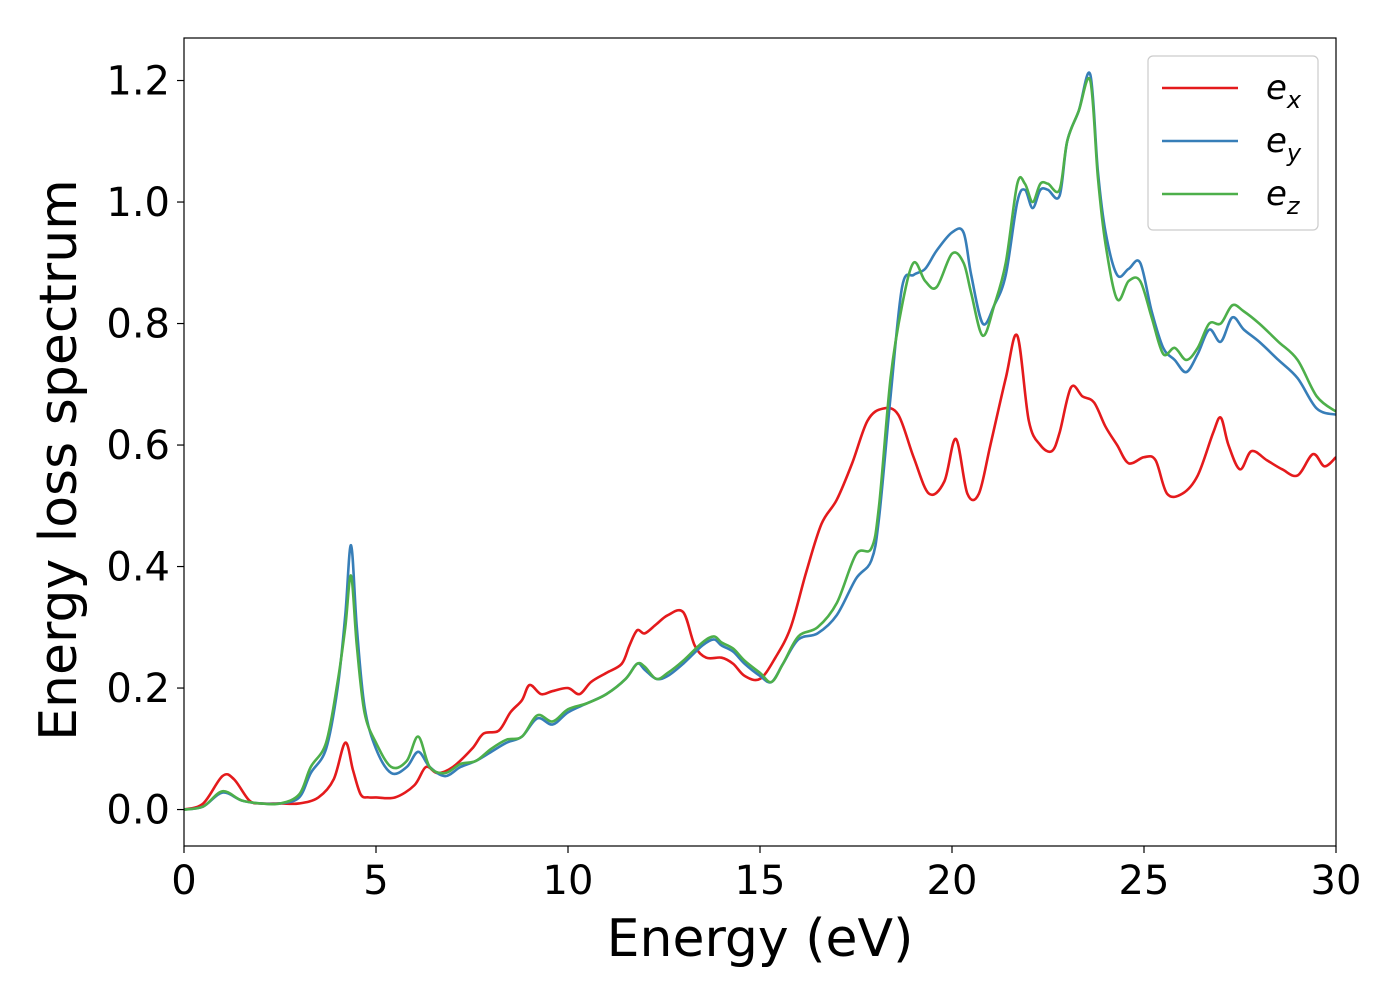 The height and width of the screenshot is (1000, 1400). I want to click on x-tick-label: 5, so click(375, 881).